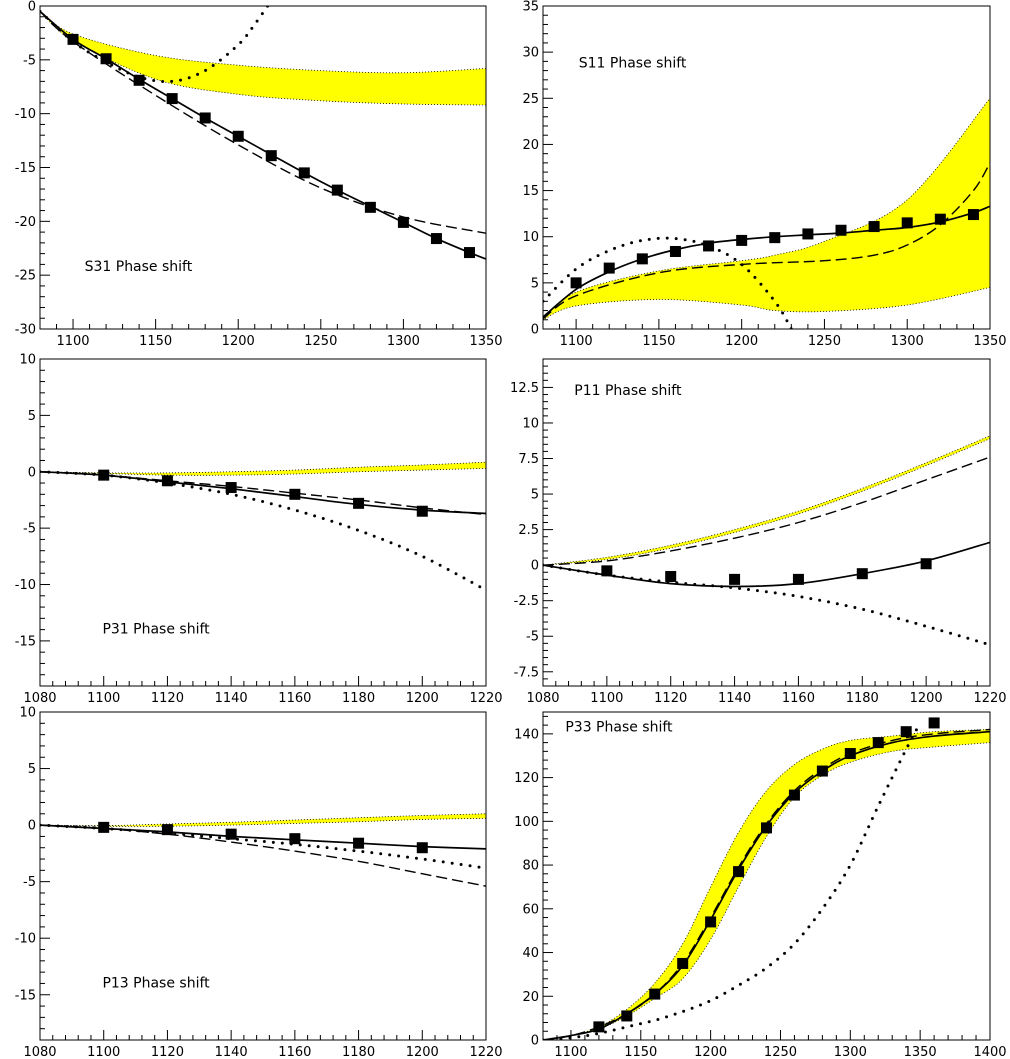 This screenshot has width=1010, height=1059. I want to click on y-tick-label: -15, so click(25, 168).